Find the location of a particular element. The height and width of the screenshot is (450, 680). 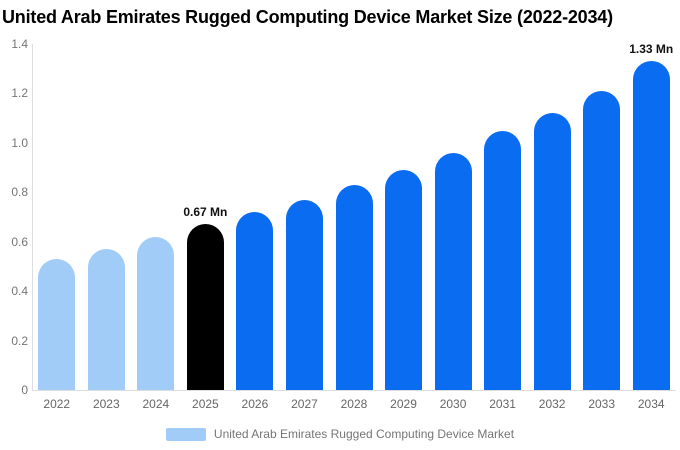

bar-2034 is located at coordinates (651, 225).